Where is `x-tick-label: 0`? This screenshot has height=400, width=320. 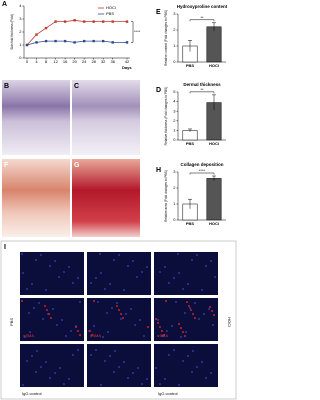 x-tick-label: 0 is located at coordinates (27, 61).